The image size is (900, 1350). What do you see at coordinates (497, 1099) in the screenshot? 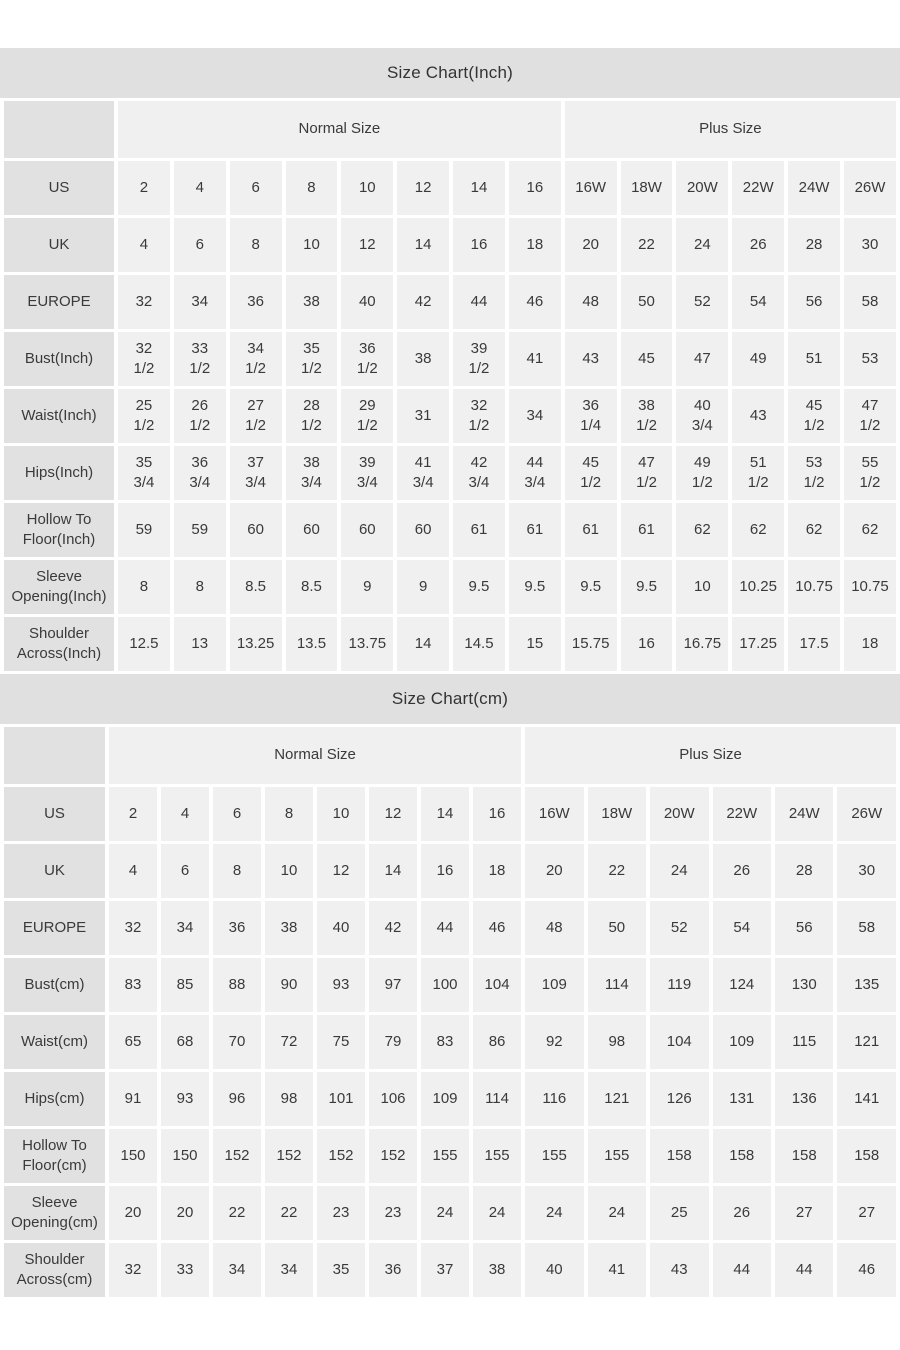
I see `size-value-cell: 114` at bounding box center [497, 1099].